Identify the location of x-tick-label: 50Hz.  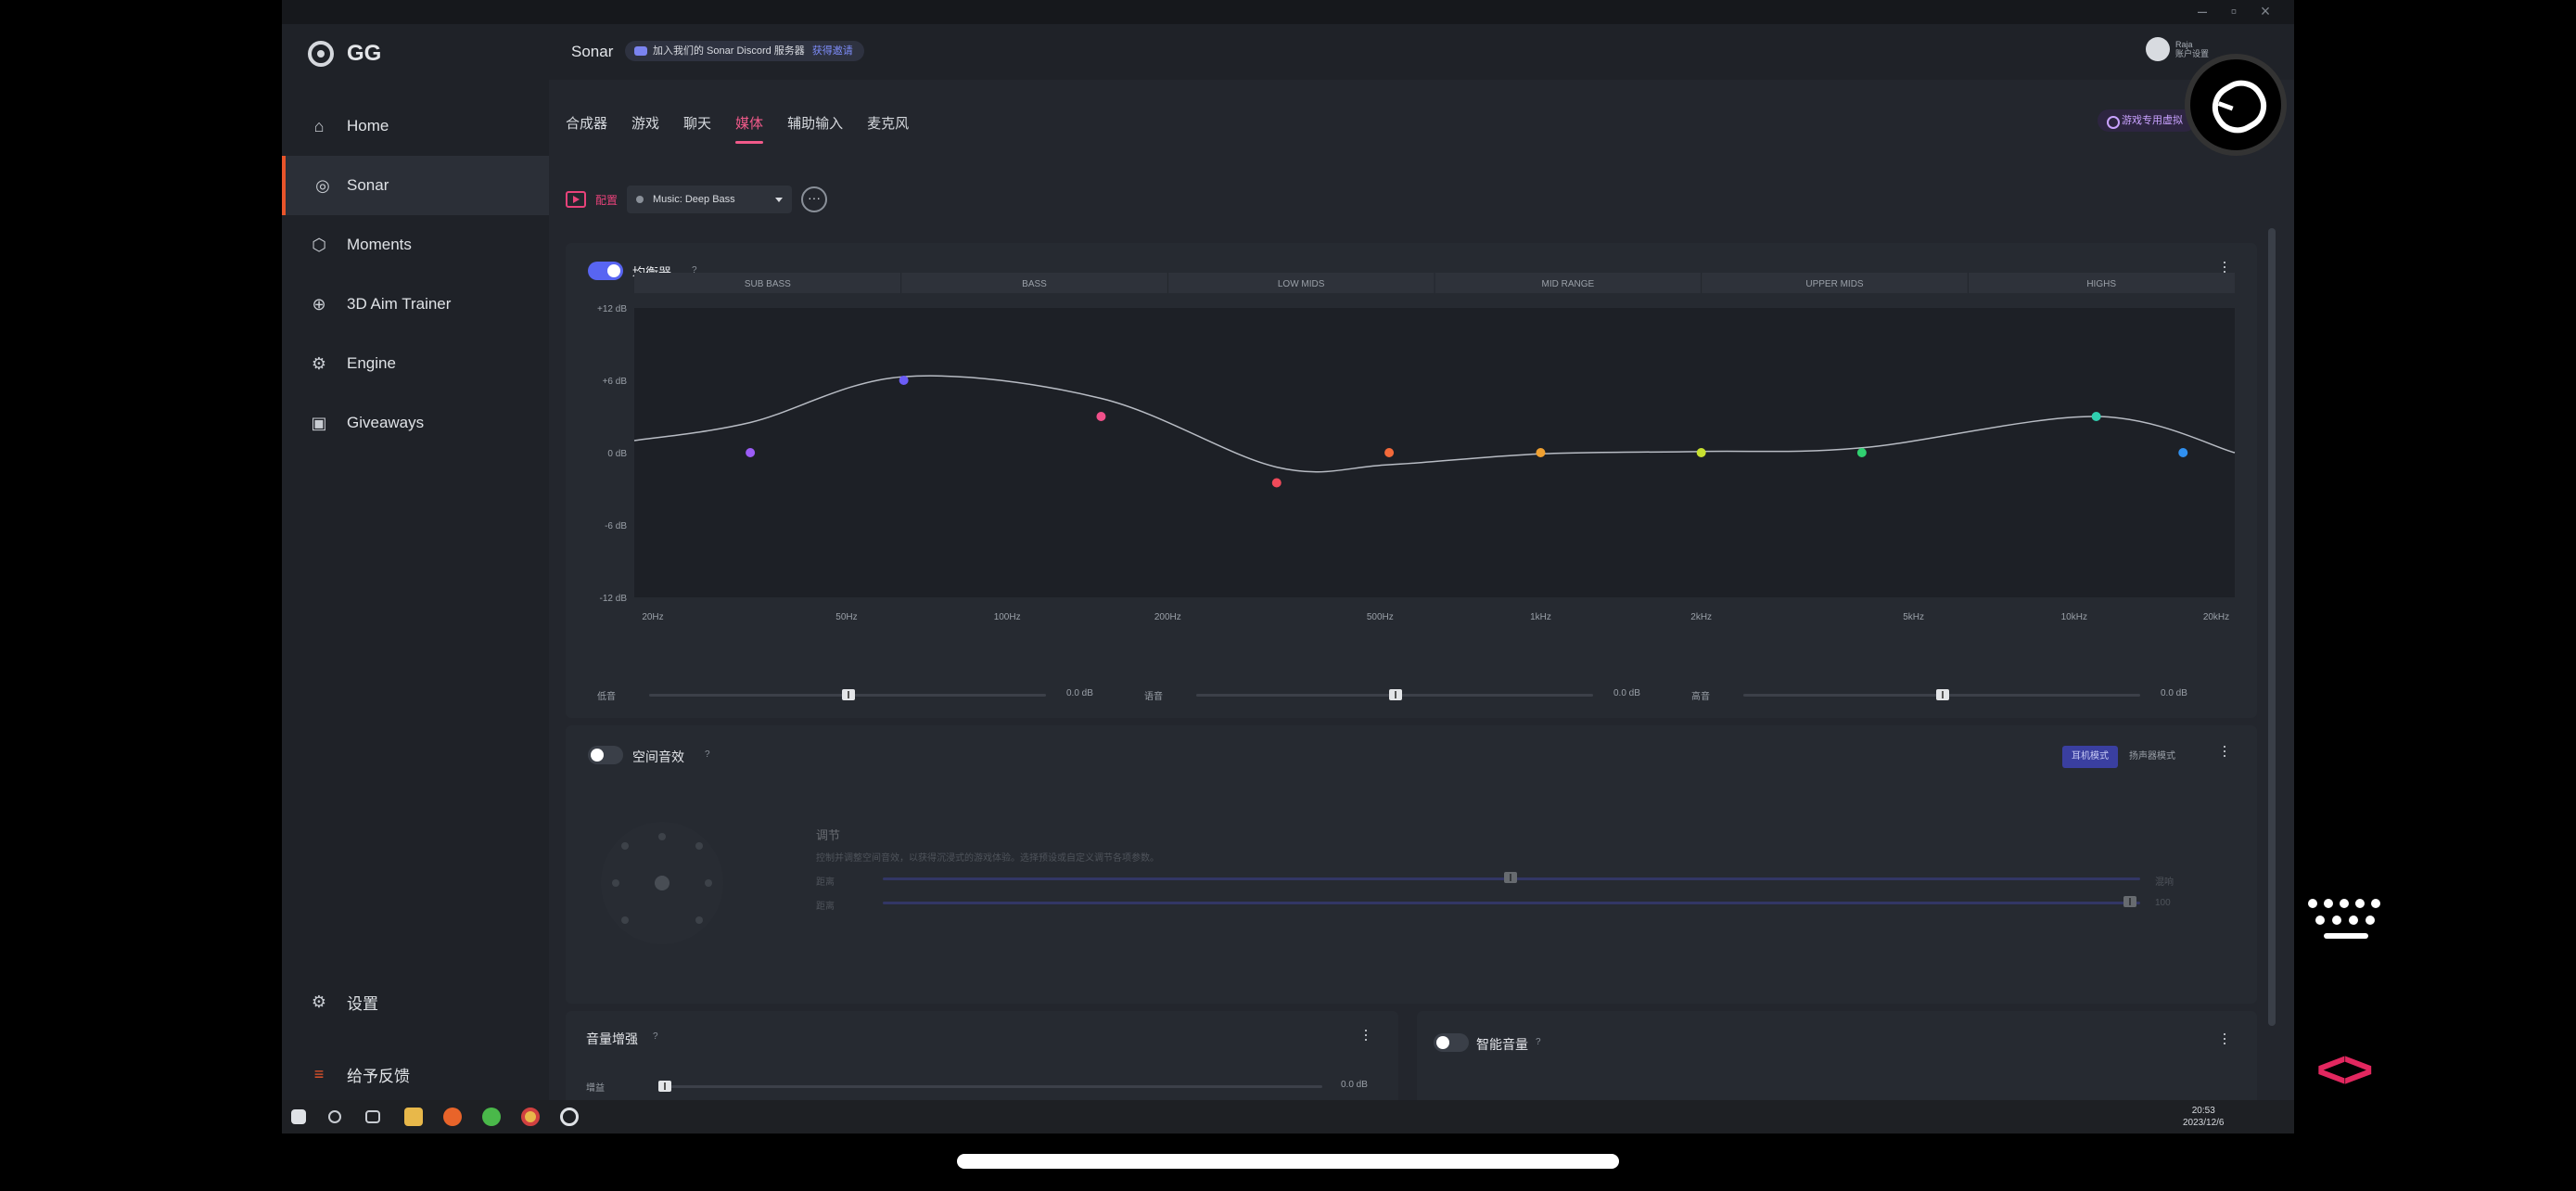
(846, 617).